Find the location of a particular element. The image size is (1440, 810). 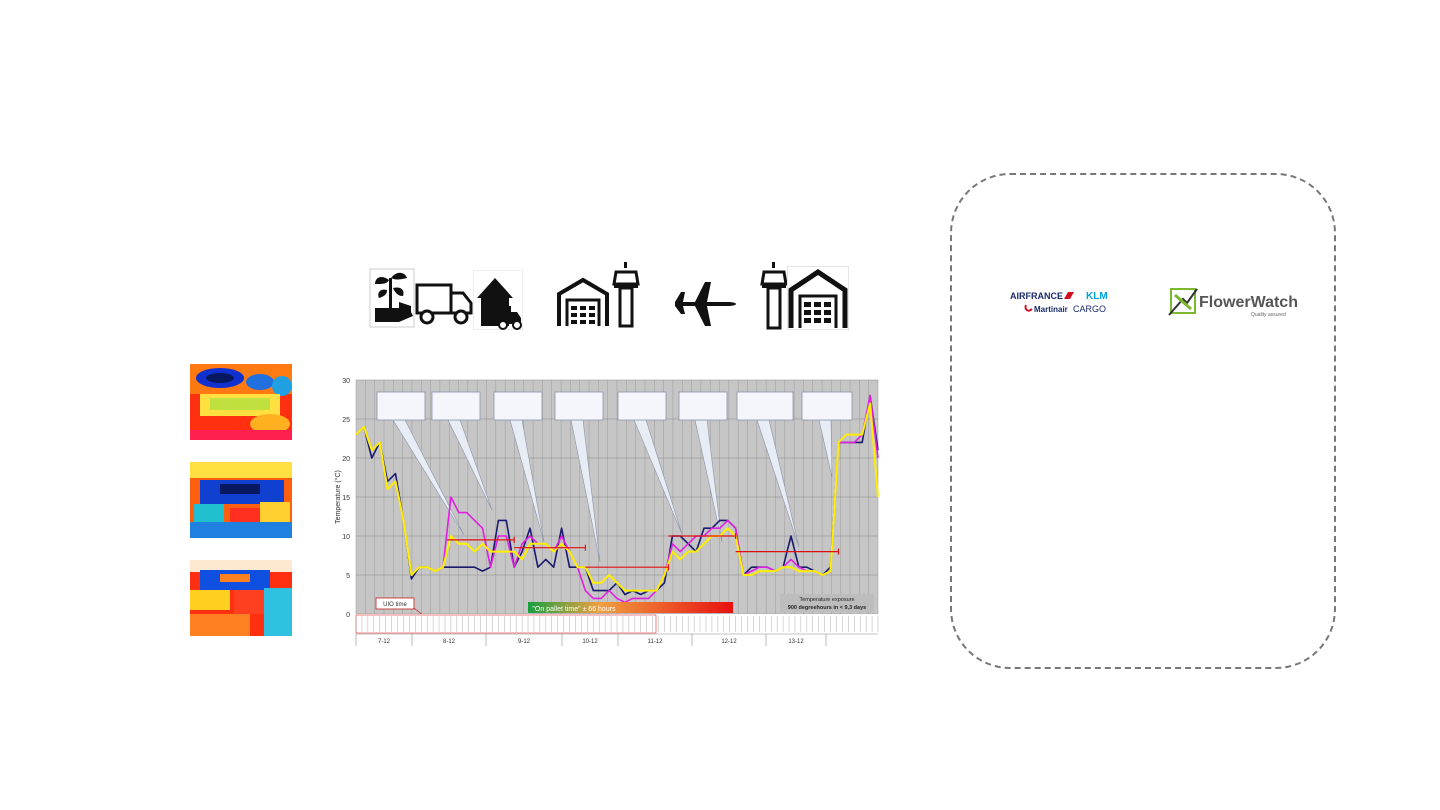

delivery-truck-icon is located at coordinates (444, 302).